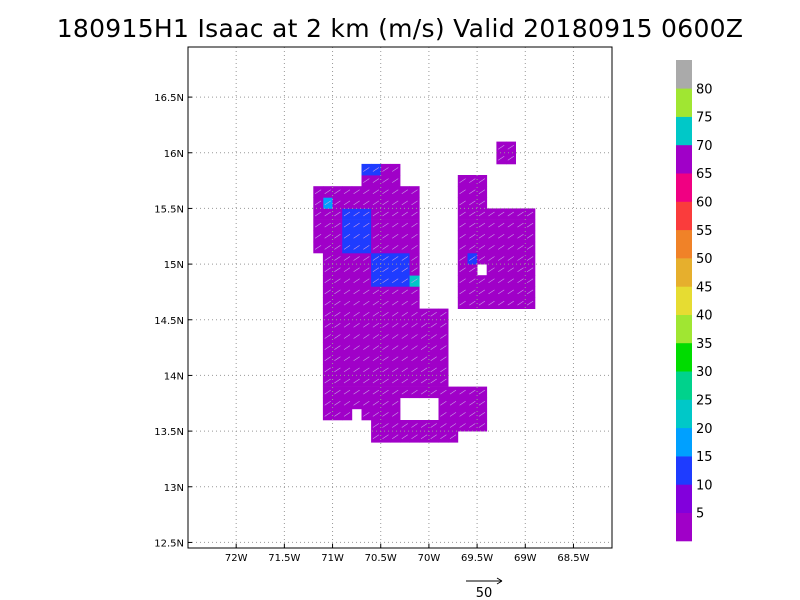 This screenshot has height=600, width=800. Describe the element at coordinates (169, 209) in the screenshot. I see `y-tick-label: 15.5N` at that location.